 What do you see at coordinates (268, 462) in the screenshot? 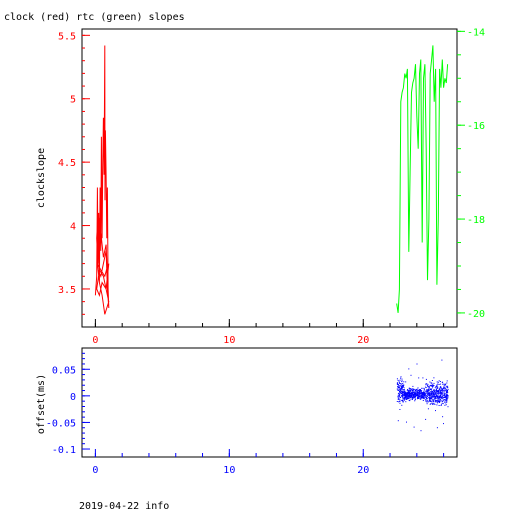
I see `offset-x-ticks: 0 10 20` at bounding box center [268, 462].